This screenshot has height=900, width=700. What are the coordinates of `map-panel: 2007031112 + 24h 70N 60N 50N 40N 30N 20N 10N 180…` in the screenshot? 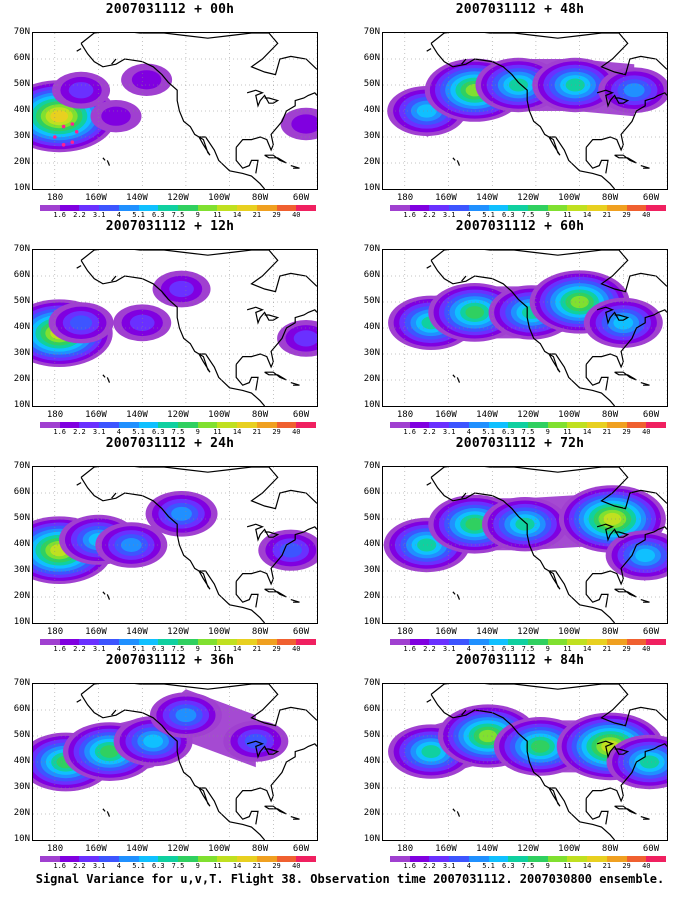 It's located at (170, 544).